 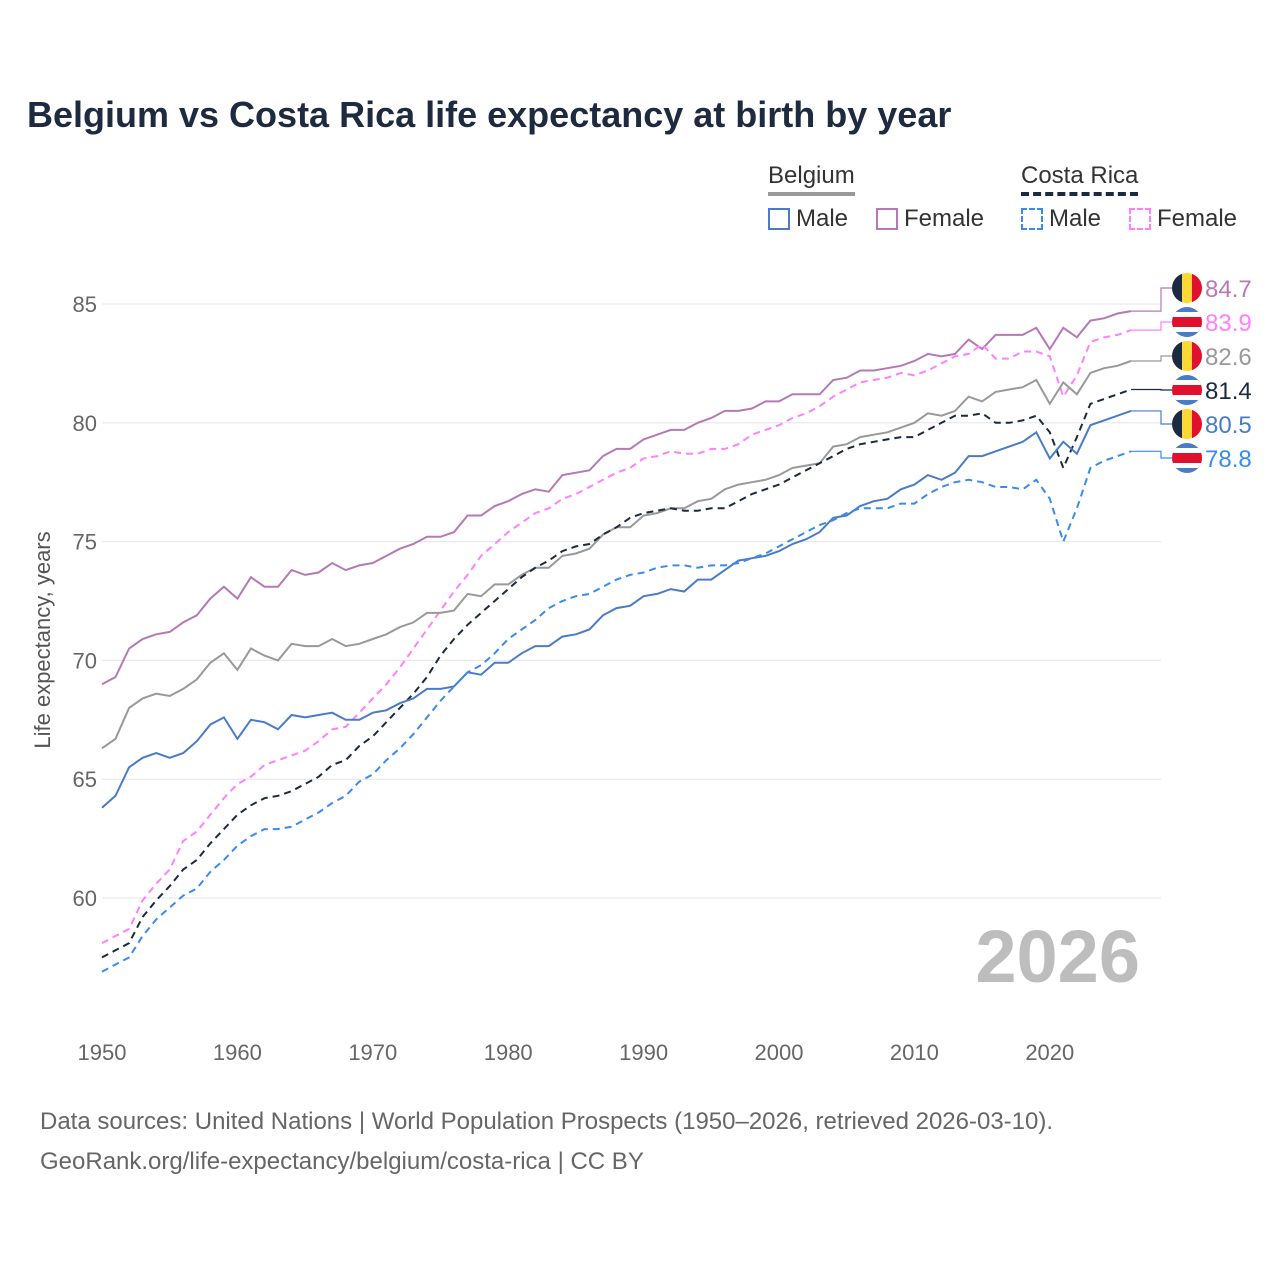 I want to click on y-tick-label: 70, so click(x=85, y=660).